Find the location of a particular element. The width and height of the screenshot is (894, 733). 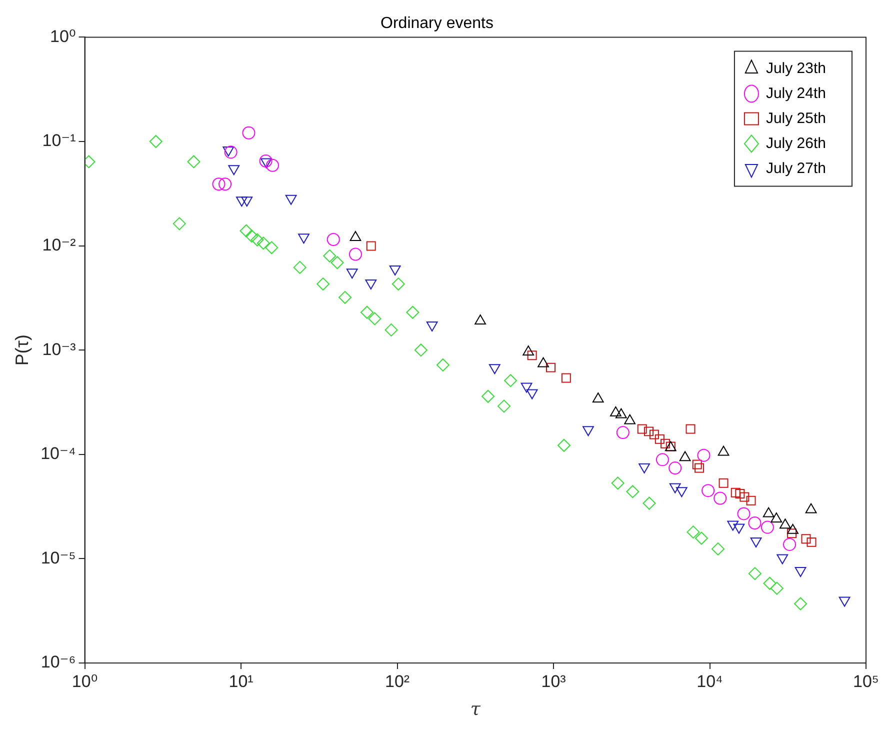

legend-label: July 24th is located at coordinates (796, 93).